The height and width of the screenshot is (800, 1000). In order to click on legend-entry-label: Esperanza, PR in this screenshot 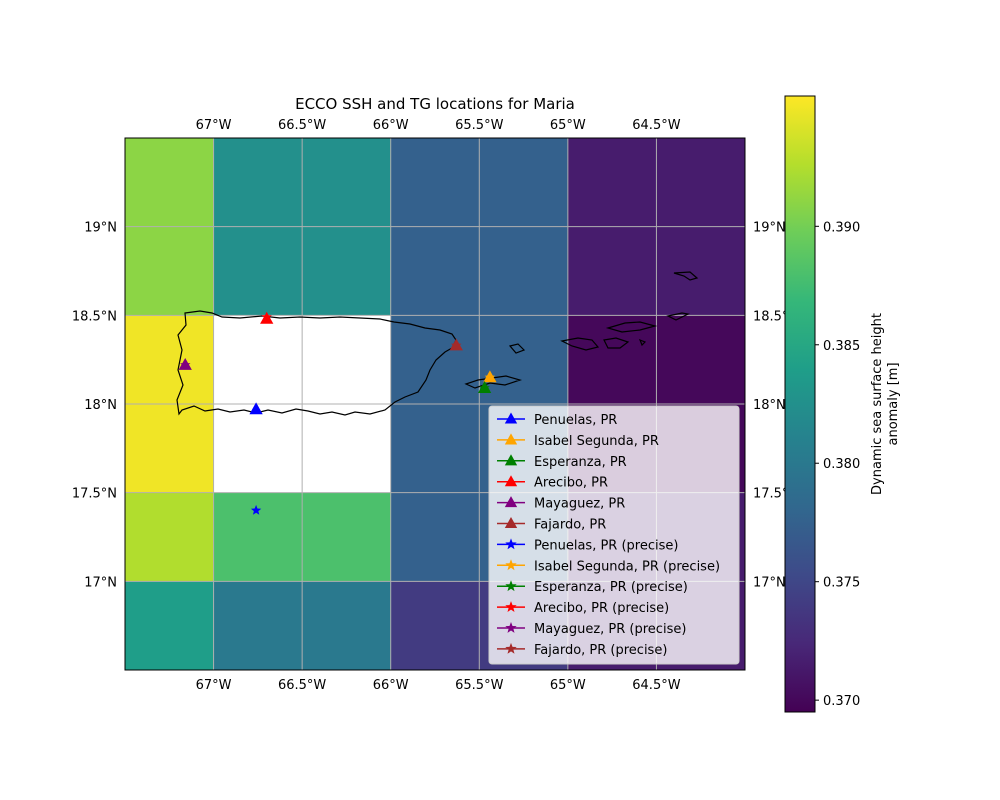, I will do `click(580, 462)`.